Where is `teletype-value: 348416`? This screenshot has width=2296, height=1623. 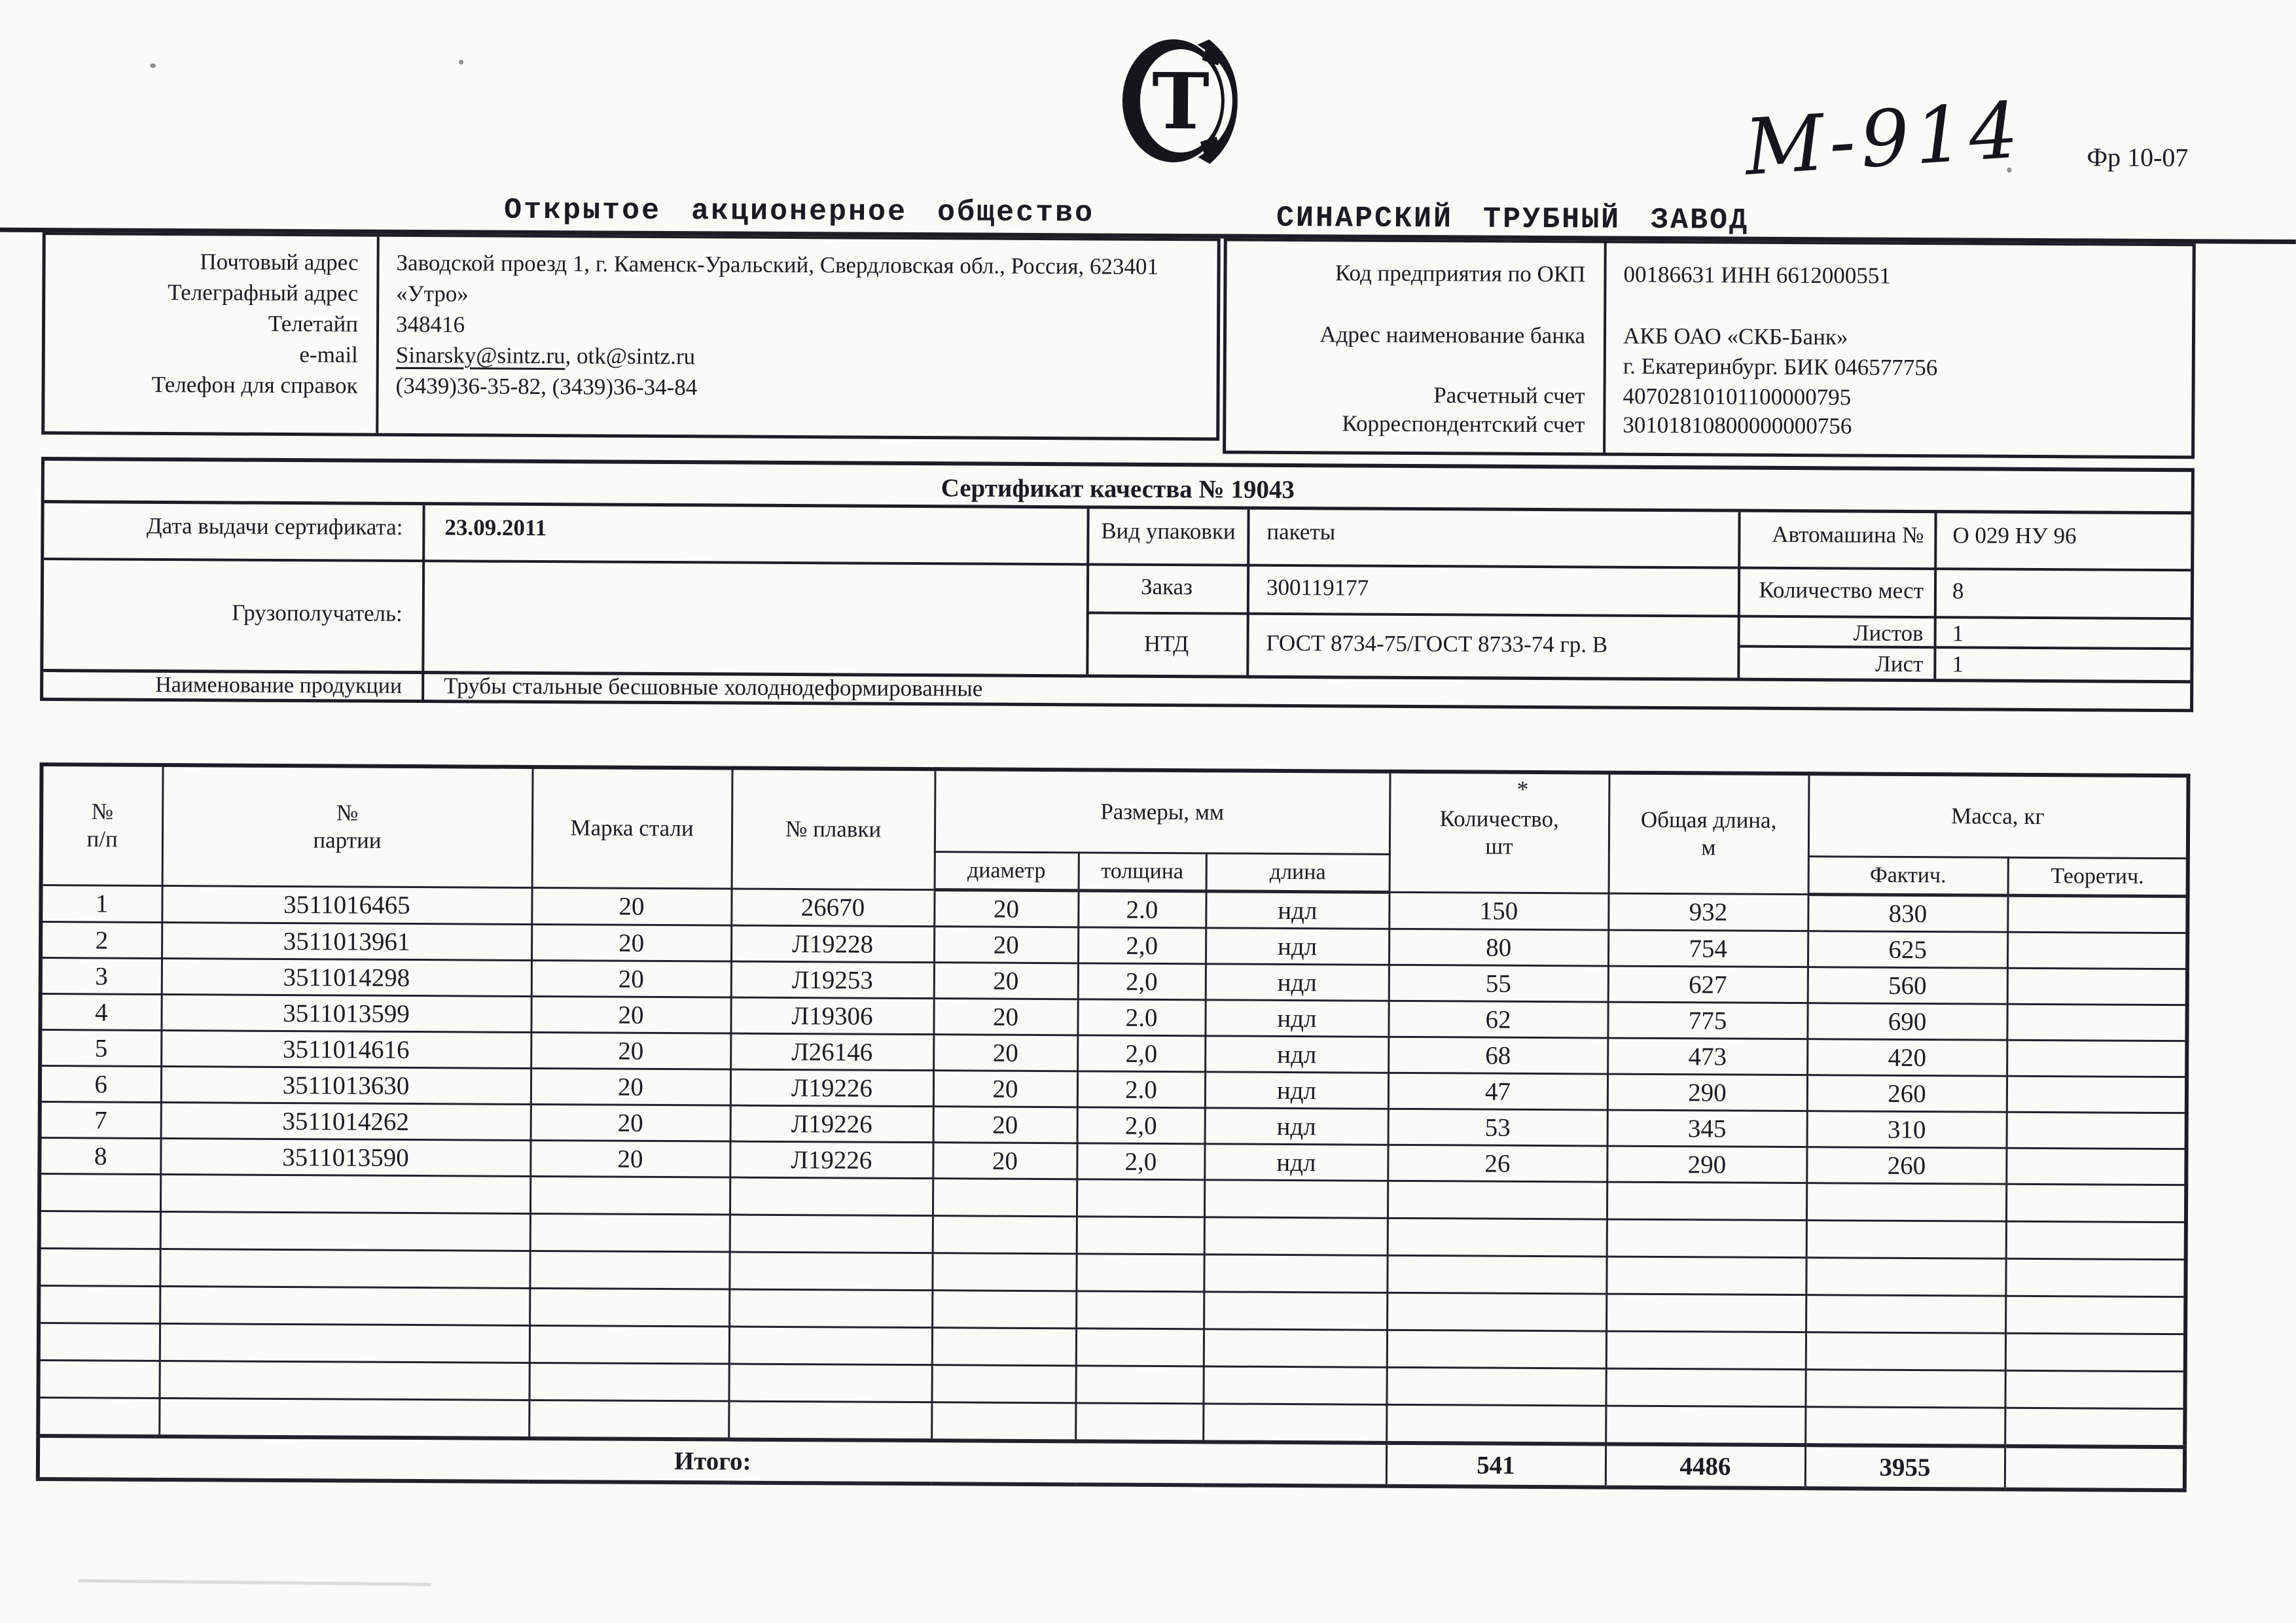 teletype-value: 348416 is located at coordinates (430, 324).